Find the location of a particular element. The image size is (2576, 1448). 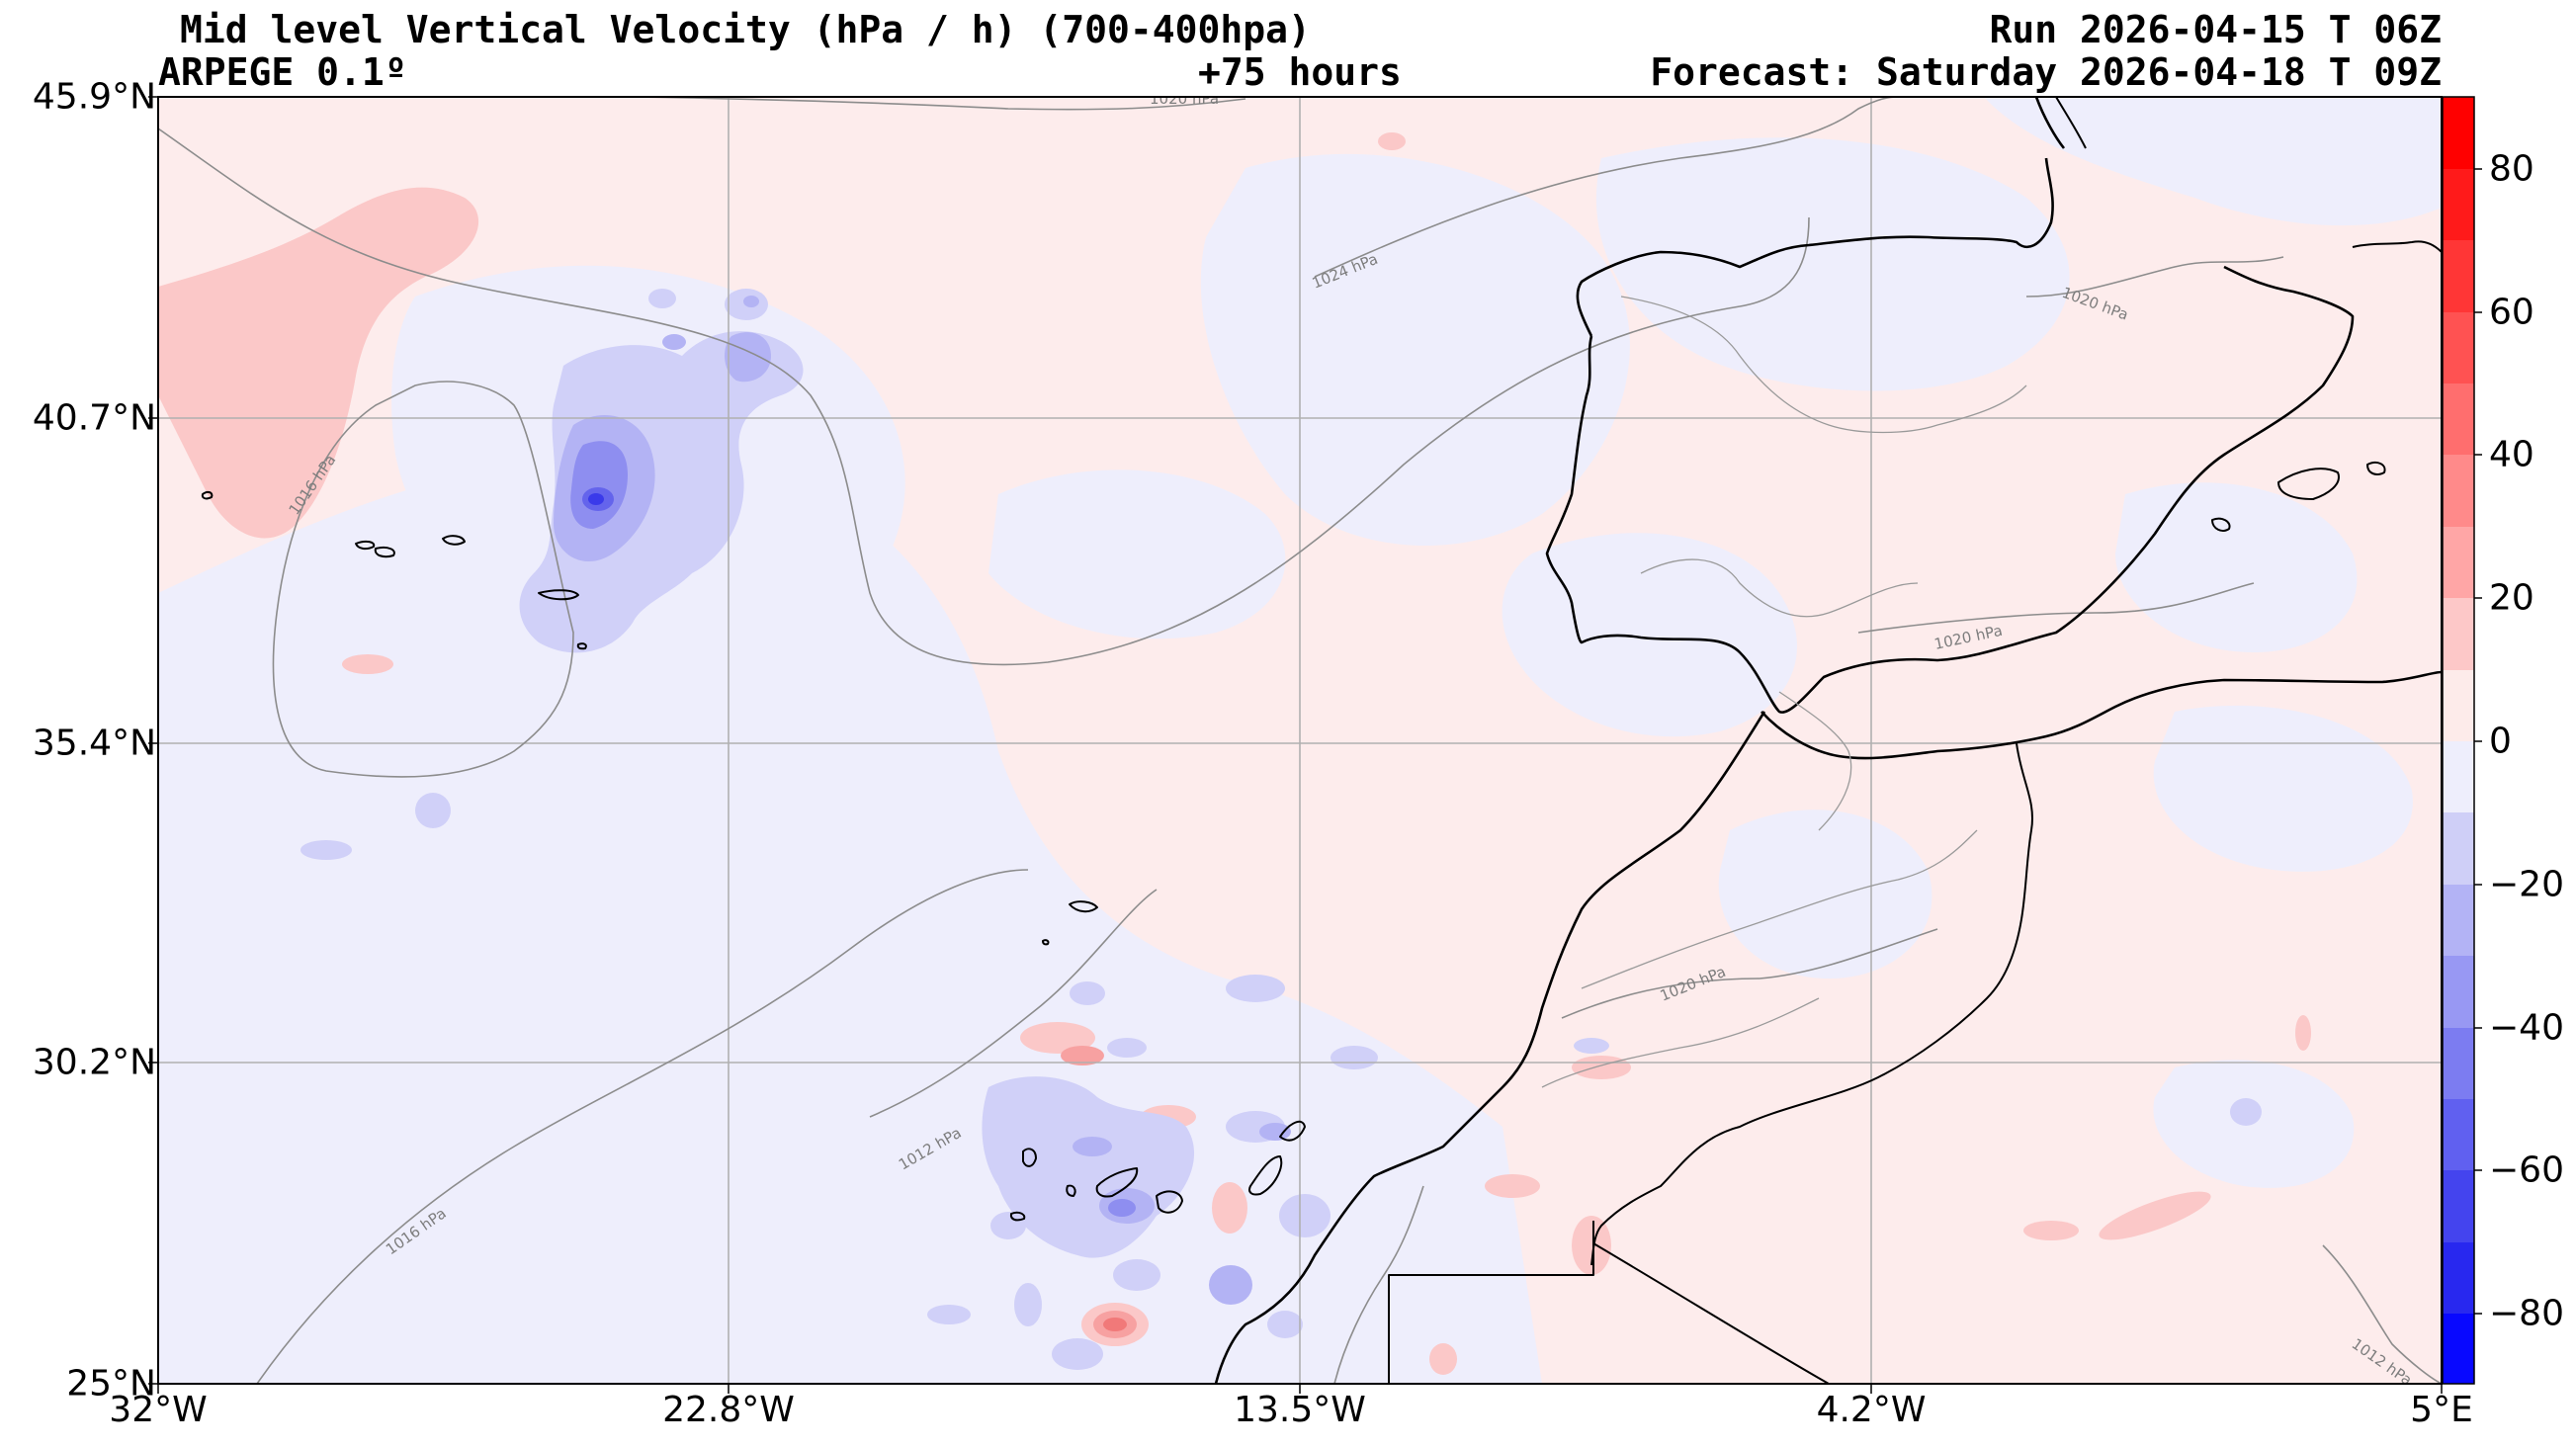

colorbar-tick-label: 20 is located at coordinates (2511, 598).